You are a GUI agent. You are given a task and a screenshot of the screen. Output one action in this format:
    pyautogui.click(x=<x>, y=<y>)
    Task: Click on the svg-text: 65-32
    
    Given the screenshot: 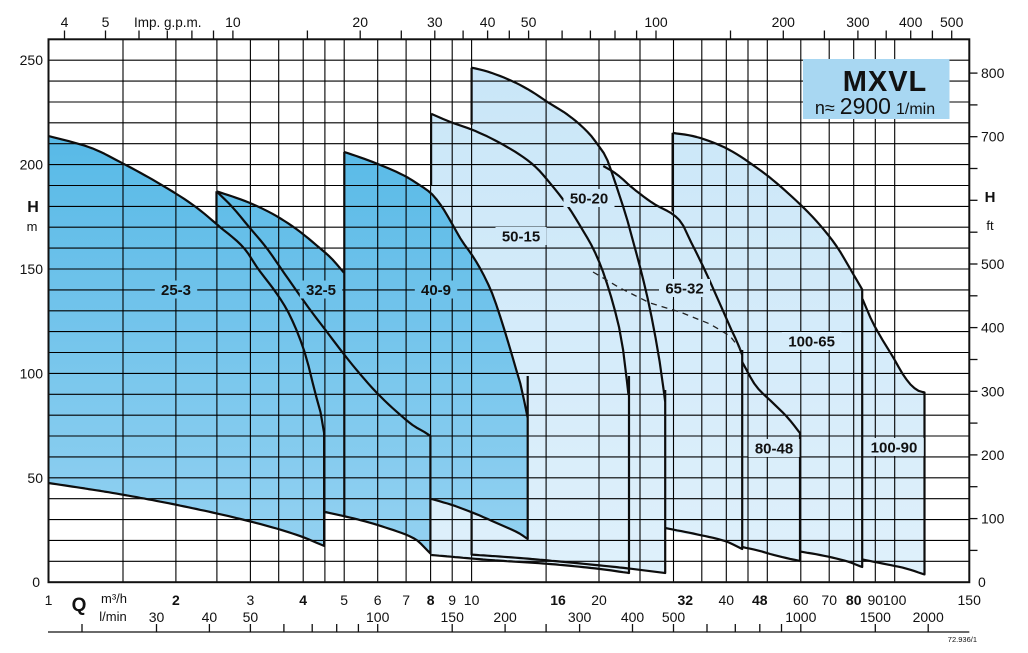 What is the action you would take?
    pyautogui.click(x=684, y=289)
    